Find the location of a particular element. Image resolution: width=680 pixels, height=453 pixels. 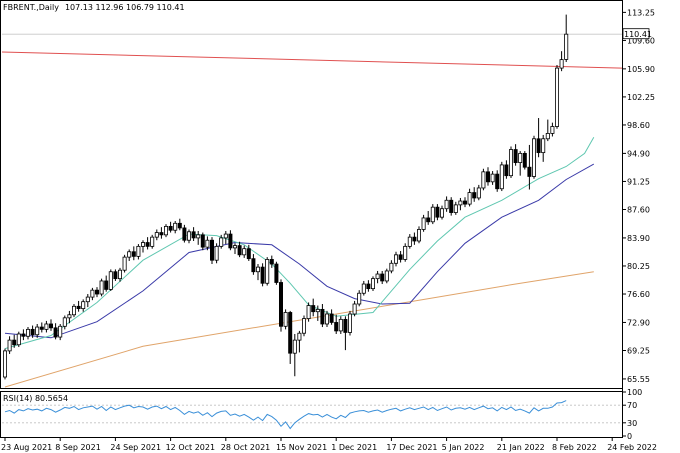

rsi-line is located at coordinates (285, 415).